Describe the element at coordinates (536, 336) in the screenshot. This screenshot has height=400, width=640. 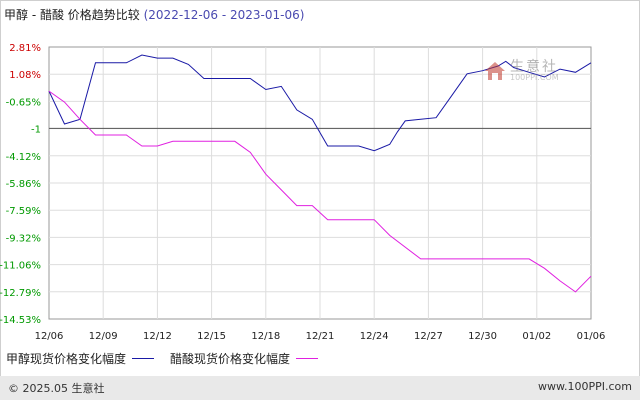
I see `x-tick-label: 01/02` at that location.